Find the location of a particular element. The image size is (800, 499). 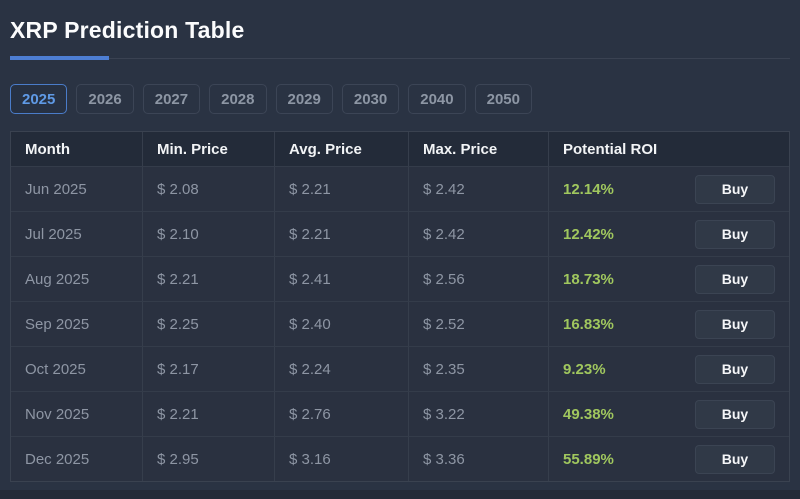

table-row: Dec 2025 $ 2.95 $ 3.16 $ 3.36 55.89% Buy is located at coordinates (400, 458).